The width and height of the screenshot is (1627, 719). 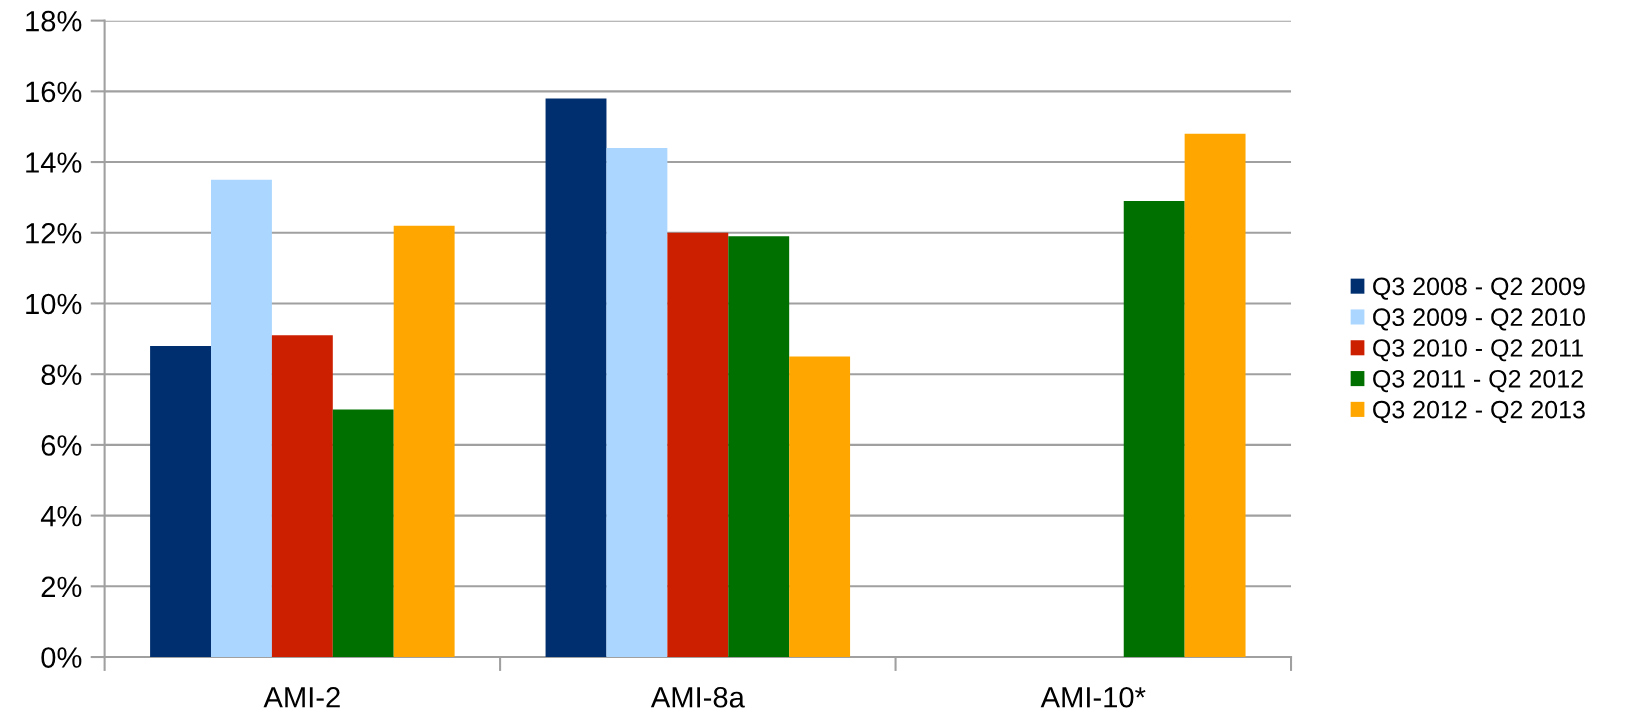 What do you see at coordinates (1478, 350) in the screenshot?
I see `legend-label: Q3 2010 - Q2 2011` at bounding box center [1478, 350].